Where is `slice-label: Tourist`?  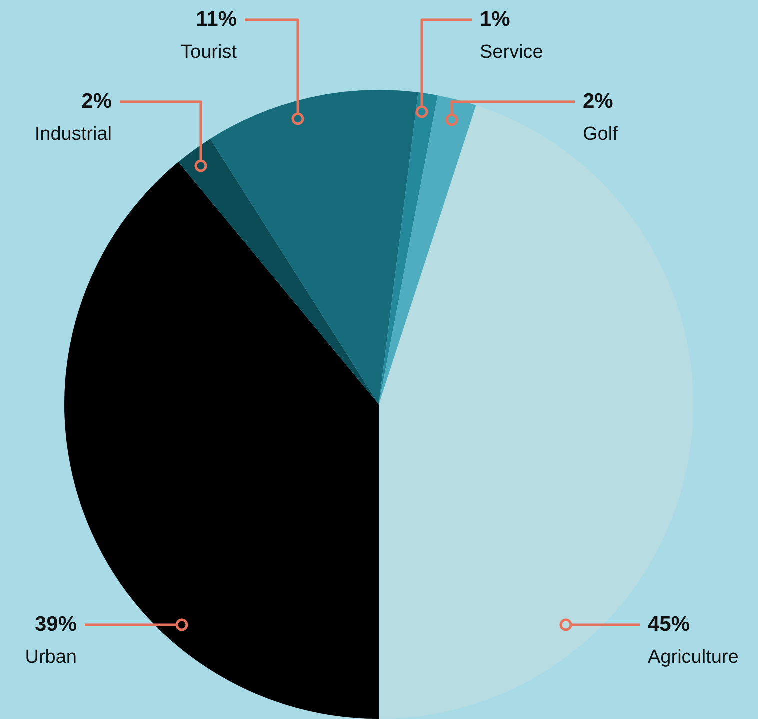
slice-label: Tourist is located at coordinates (209, 53).